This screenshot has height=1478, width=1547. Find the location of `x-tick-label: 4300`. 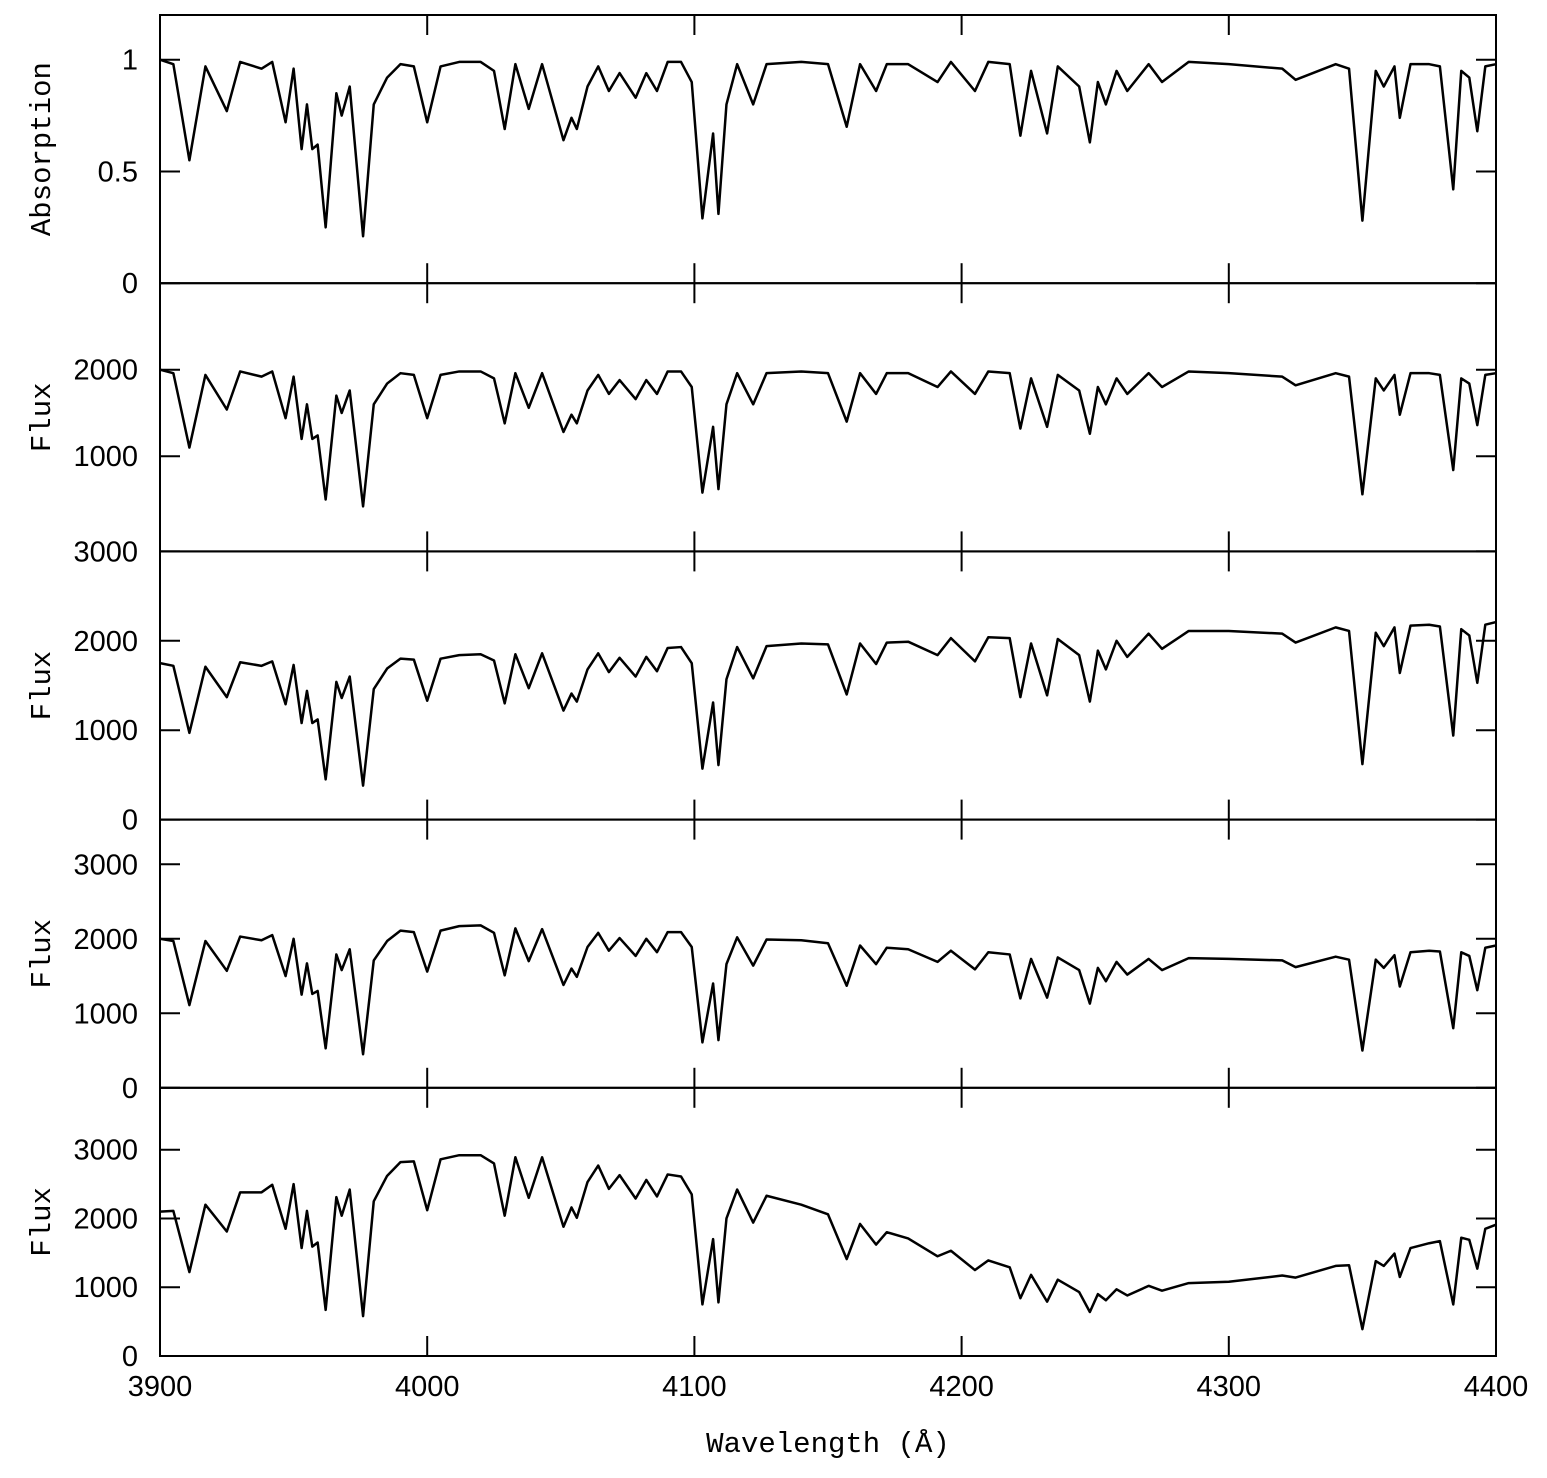

x-tick-label: 4300 is located at coordinates (1229, 1387).